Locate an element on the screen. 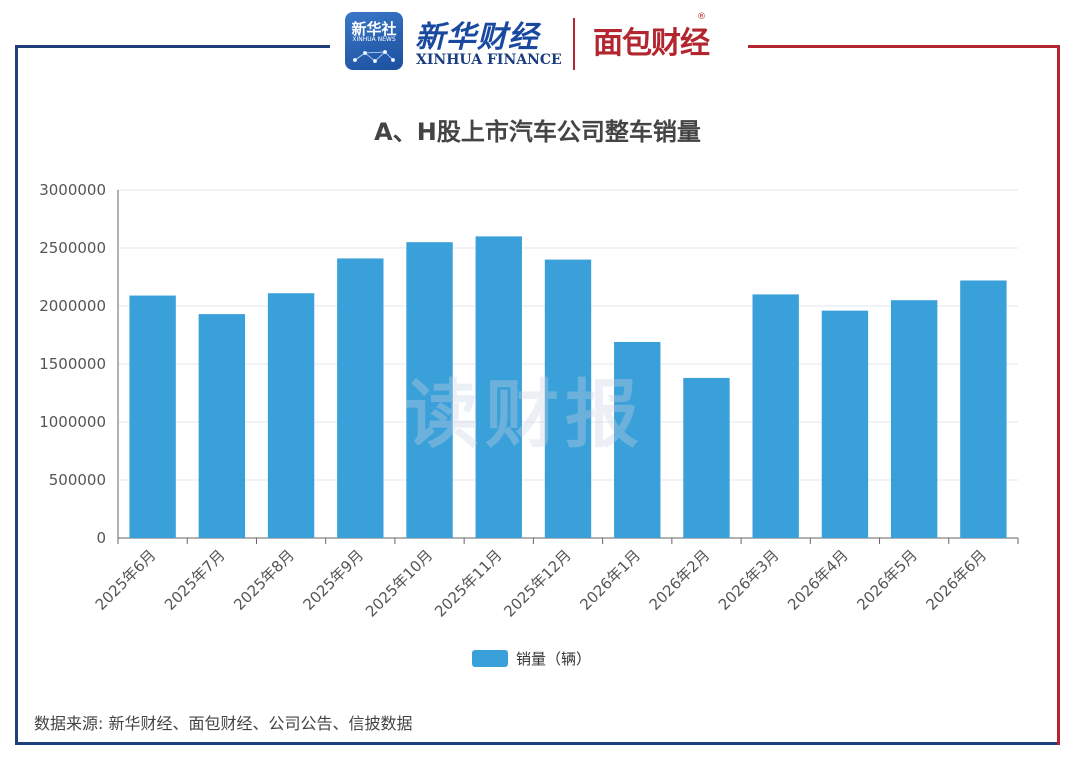  x-tick-label: 2026年2月 is located at coordinates (680, 580).